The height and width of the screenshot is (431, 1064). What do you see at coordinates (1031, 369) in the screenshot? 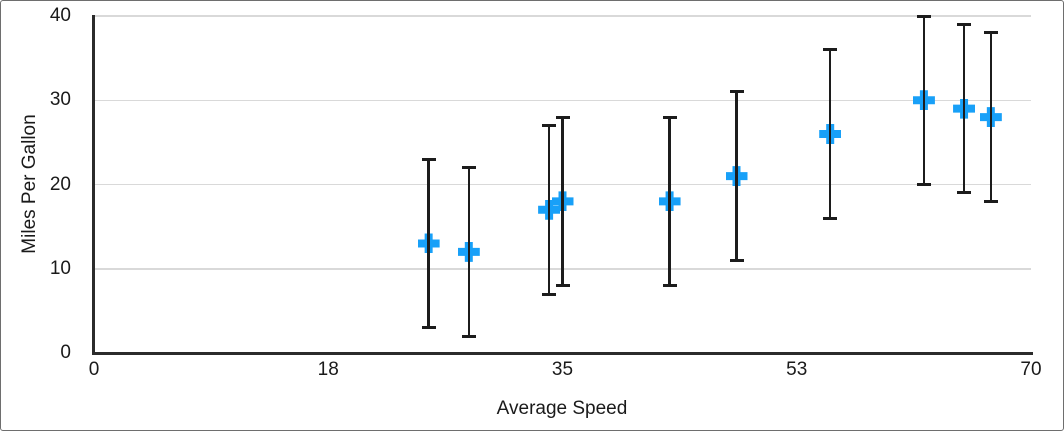
I see `x-tick-label: 70` at bounding box center [1031, 369].